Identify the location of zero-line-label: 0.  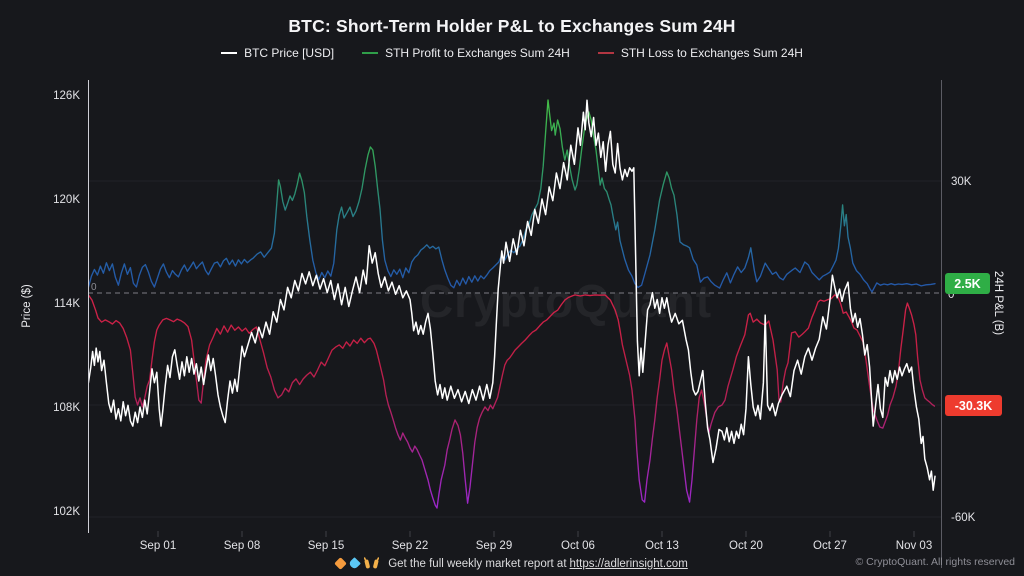
(94, 287).